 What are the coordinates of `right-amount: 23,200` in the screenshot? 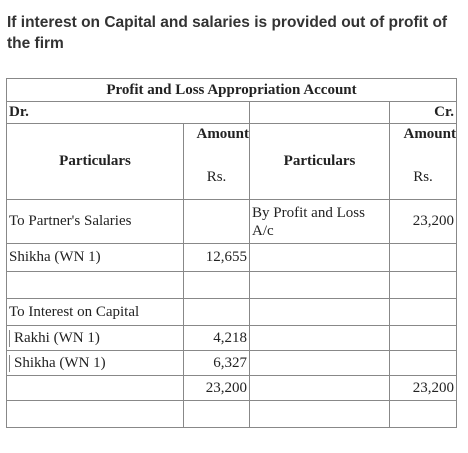 It's located at (423, 221).